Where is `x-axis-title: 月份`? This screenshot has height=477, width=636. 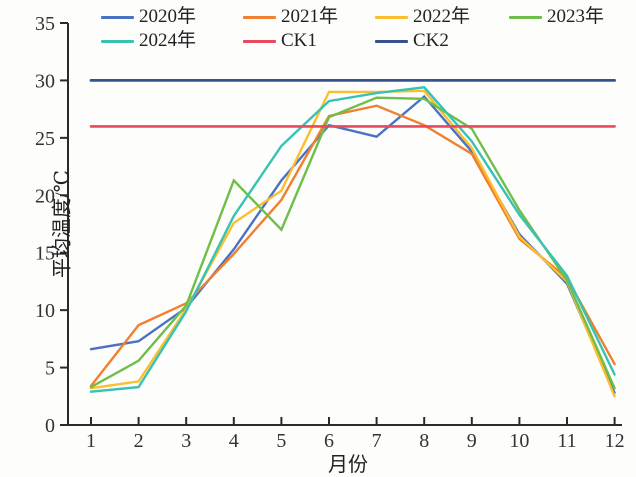
x-axis-title: 月份 is located at coordinates (348, 465).